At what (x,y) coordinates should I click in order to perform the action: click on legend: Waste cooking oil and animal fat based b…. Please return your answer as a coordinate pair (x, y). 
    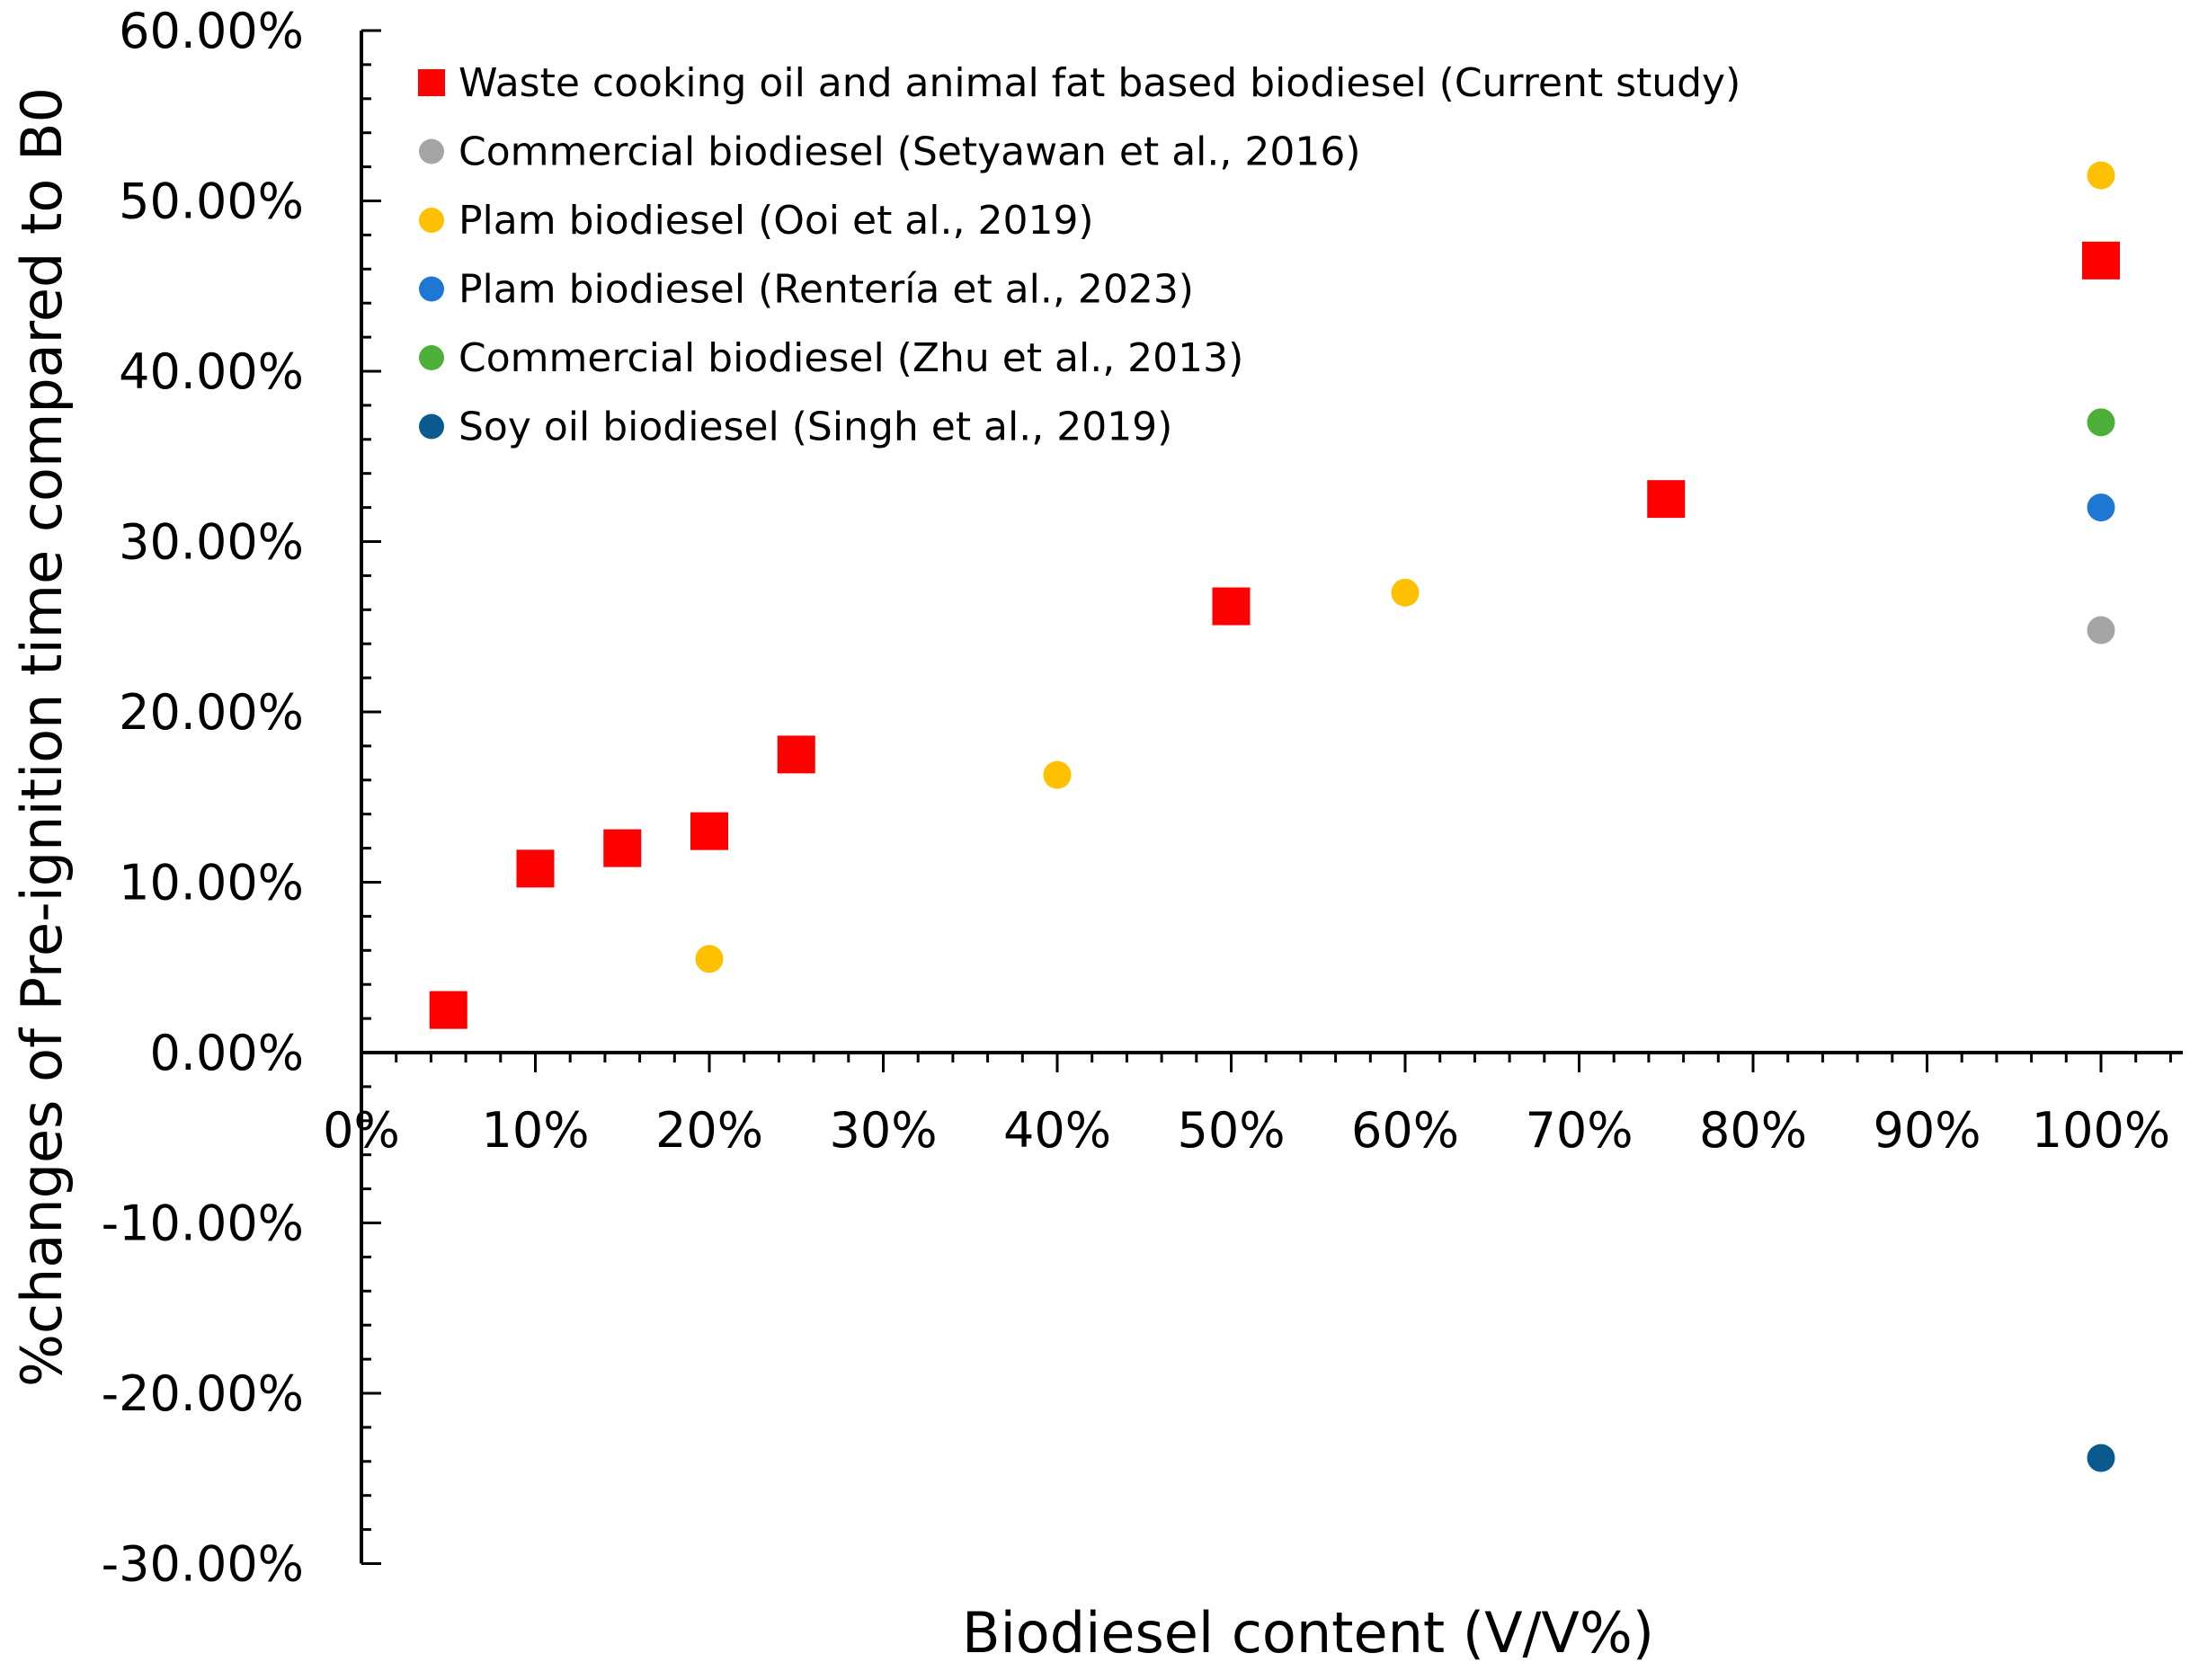
    Looking at the image, I should click on (1079, 255).